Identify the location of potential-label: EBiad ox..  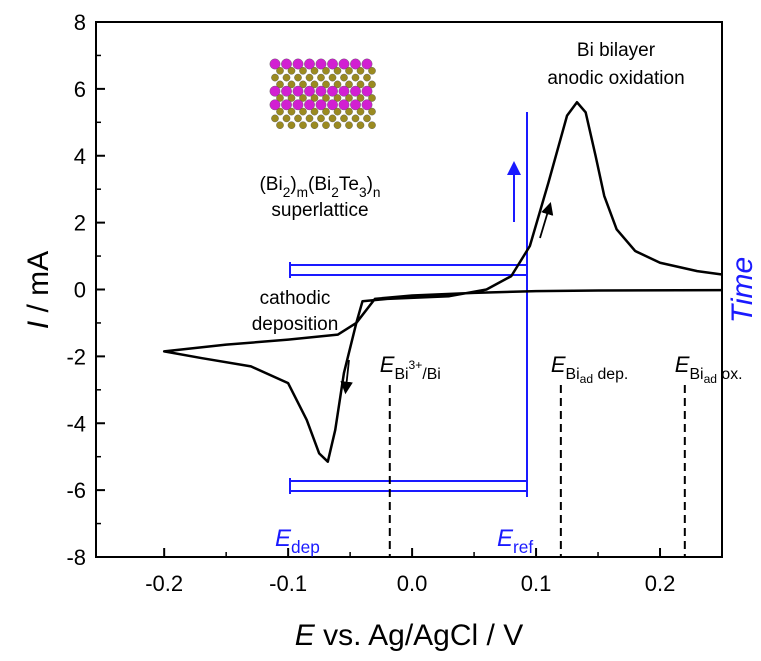
(709, 369).